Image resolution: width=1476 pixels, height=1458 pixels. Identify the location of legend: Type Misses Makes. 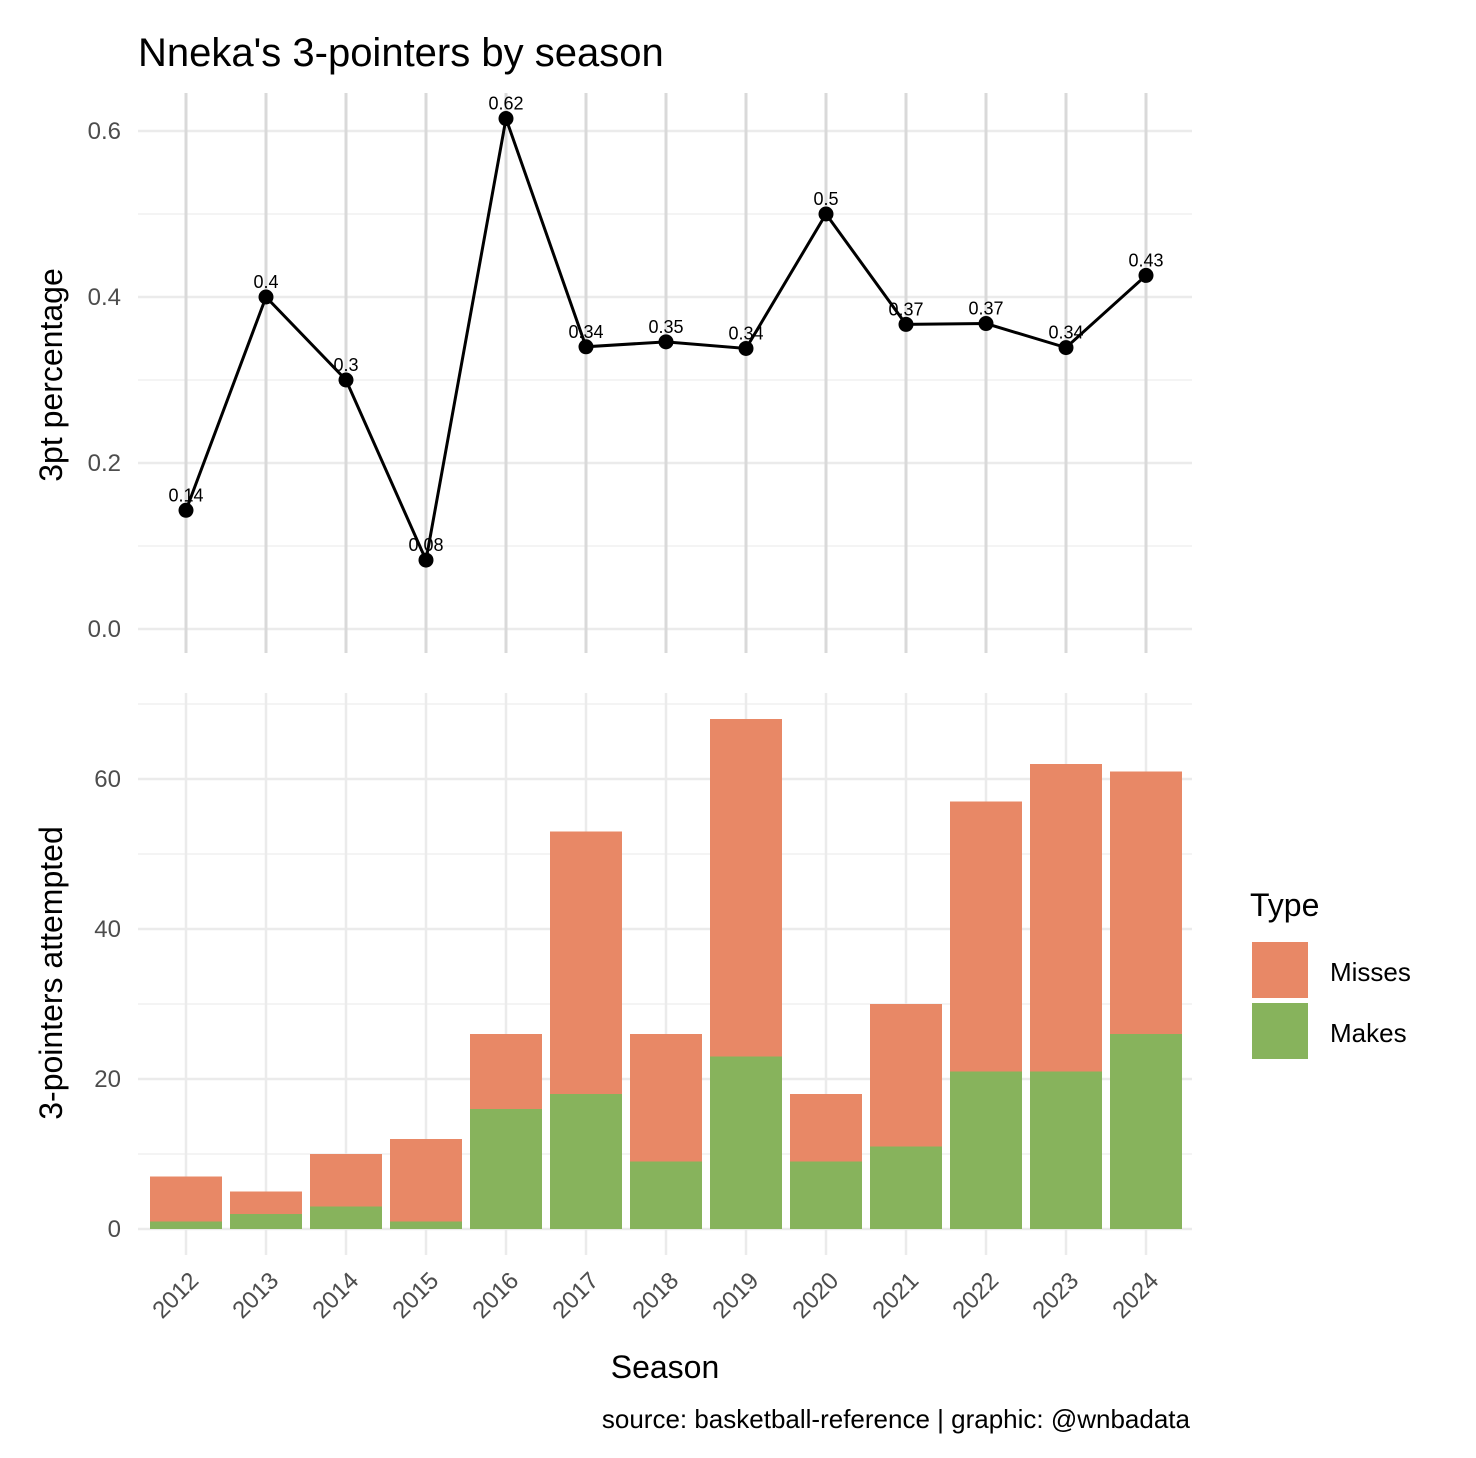
(1330, 973).